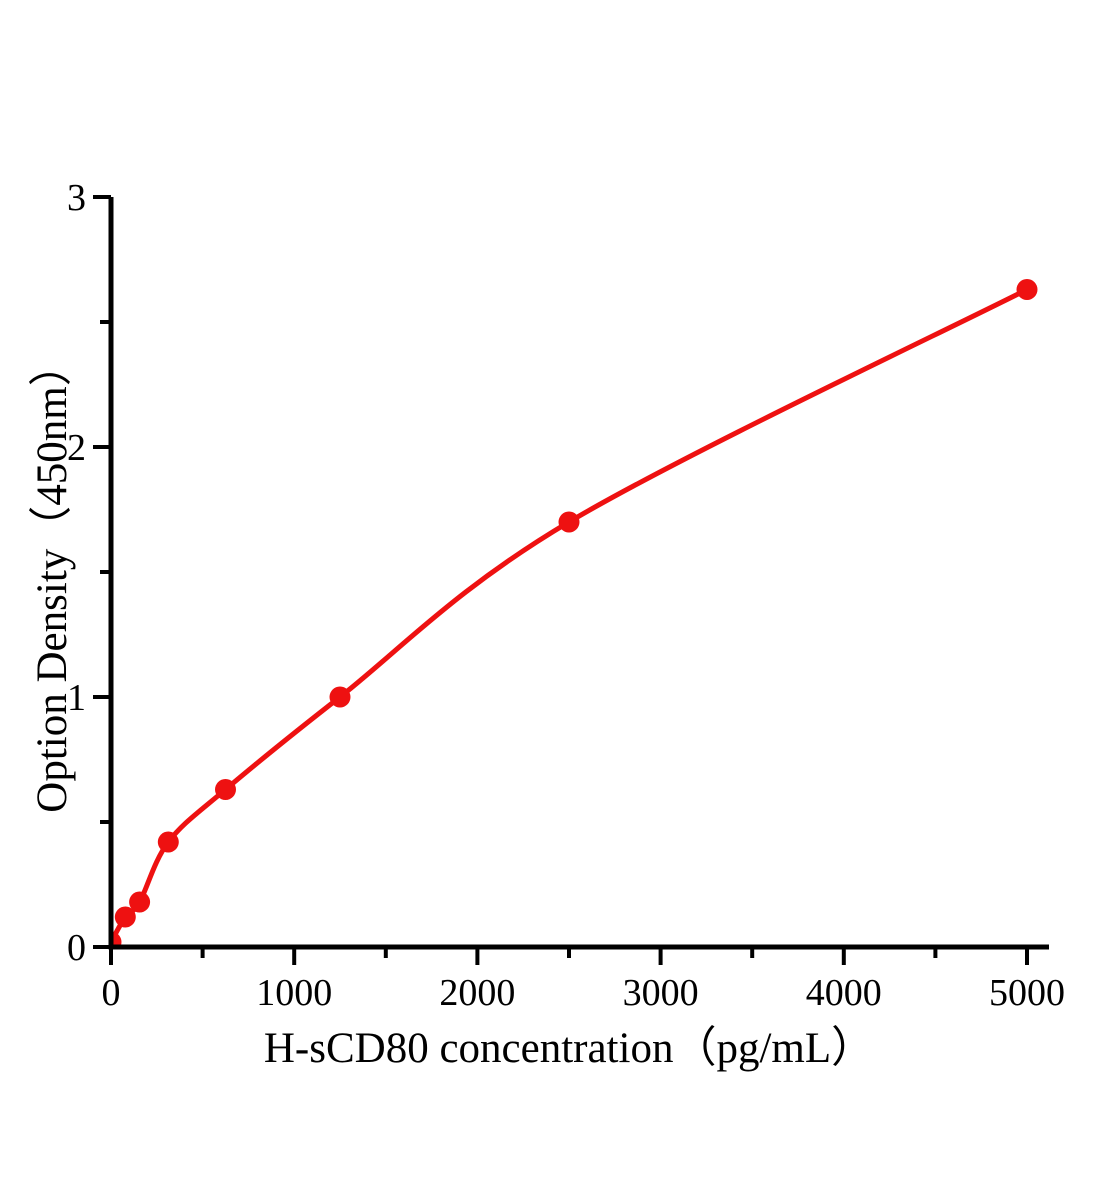 The height and width of the screenshot is (1200, 1104). Describe the element at coordinates (76, 448) in the screenshot. I see `y-tick-label: 2` at that location.